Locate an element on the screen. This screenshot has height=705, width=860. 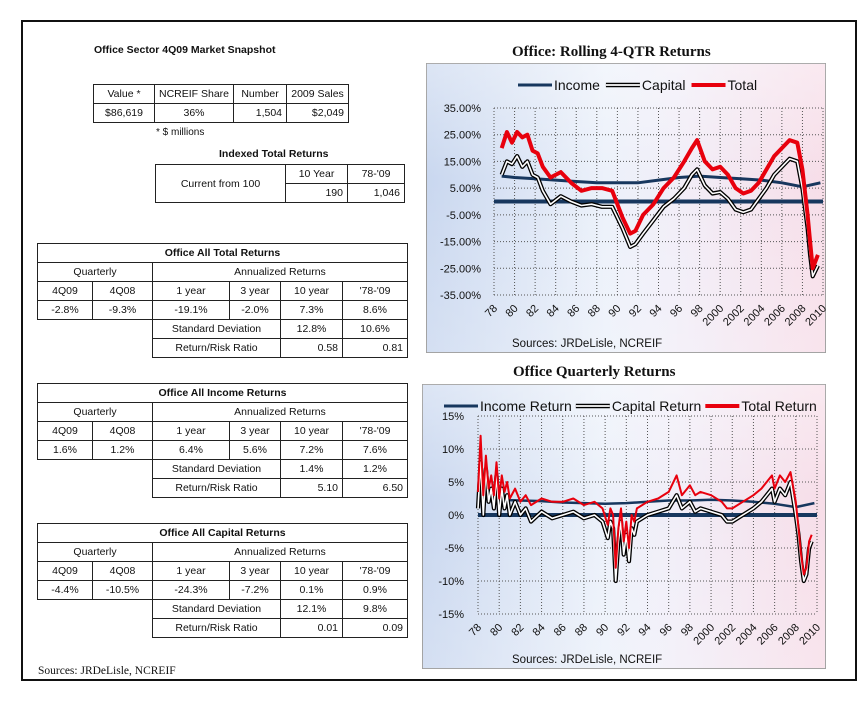
value-cell: 8.6% is located at coordinates (375, 310).